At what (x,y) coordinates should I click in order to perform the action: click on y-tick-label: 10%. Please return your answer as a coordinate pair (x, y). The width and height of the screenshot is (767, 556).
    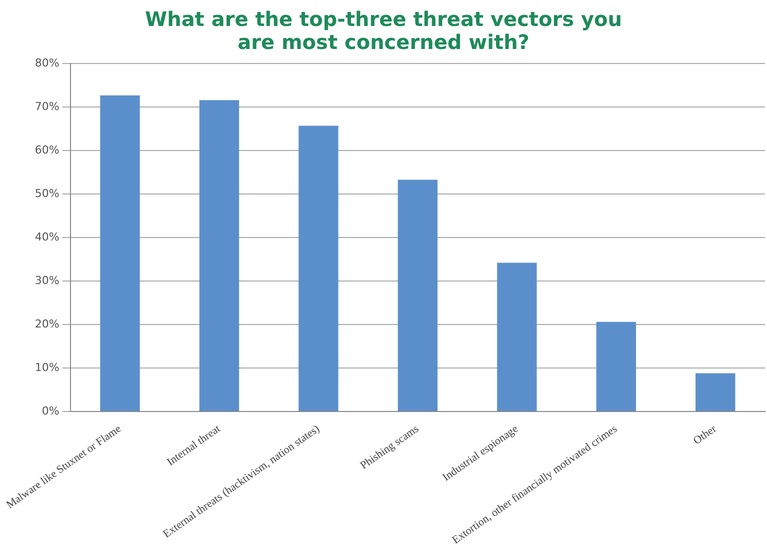
    Looking at the image, I should click on (47, 367).